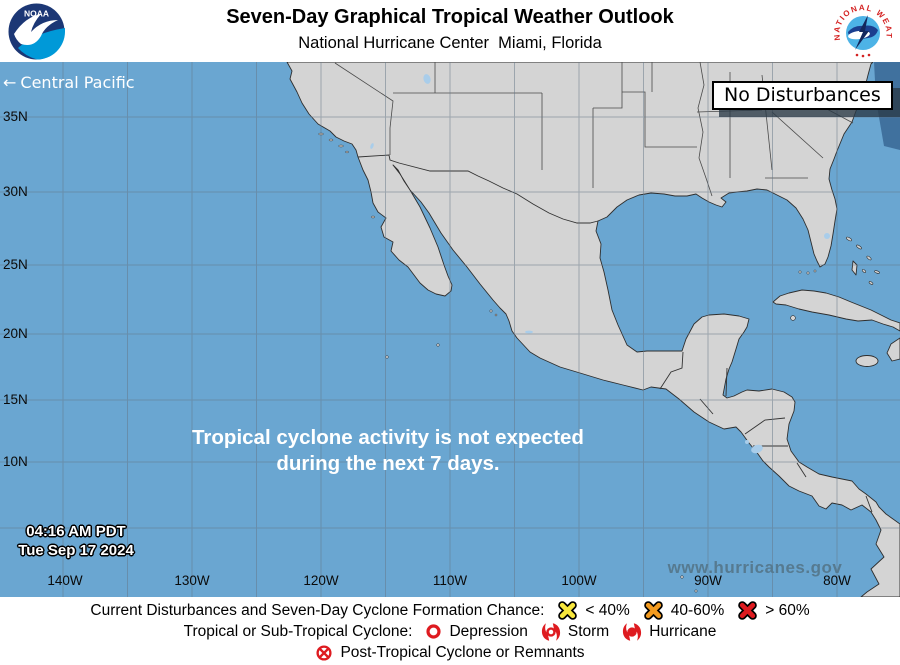 This screenshot has width=900, height=665. Describe the element at coordinates (802, 95) in the screenshot. I see `status-badge: No Disturbances` at that location.